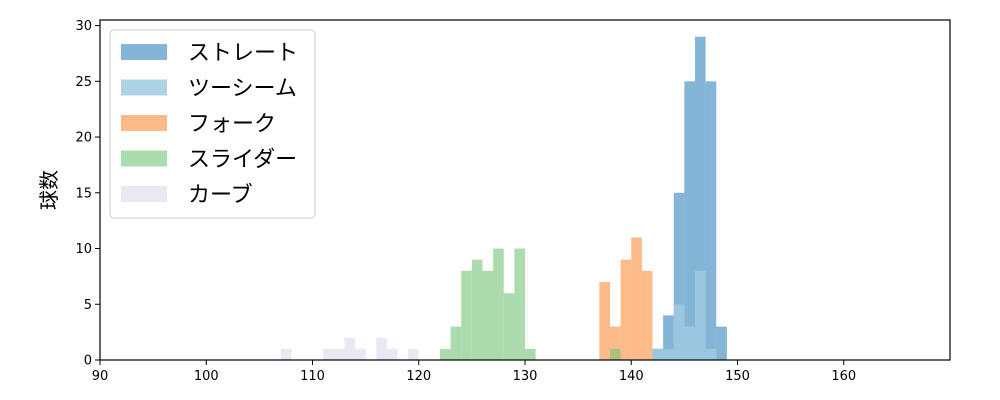  Describe the element at coordinates (83, 193) in the screenshot. I see `y-tick-label-3: 15` at that location.